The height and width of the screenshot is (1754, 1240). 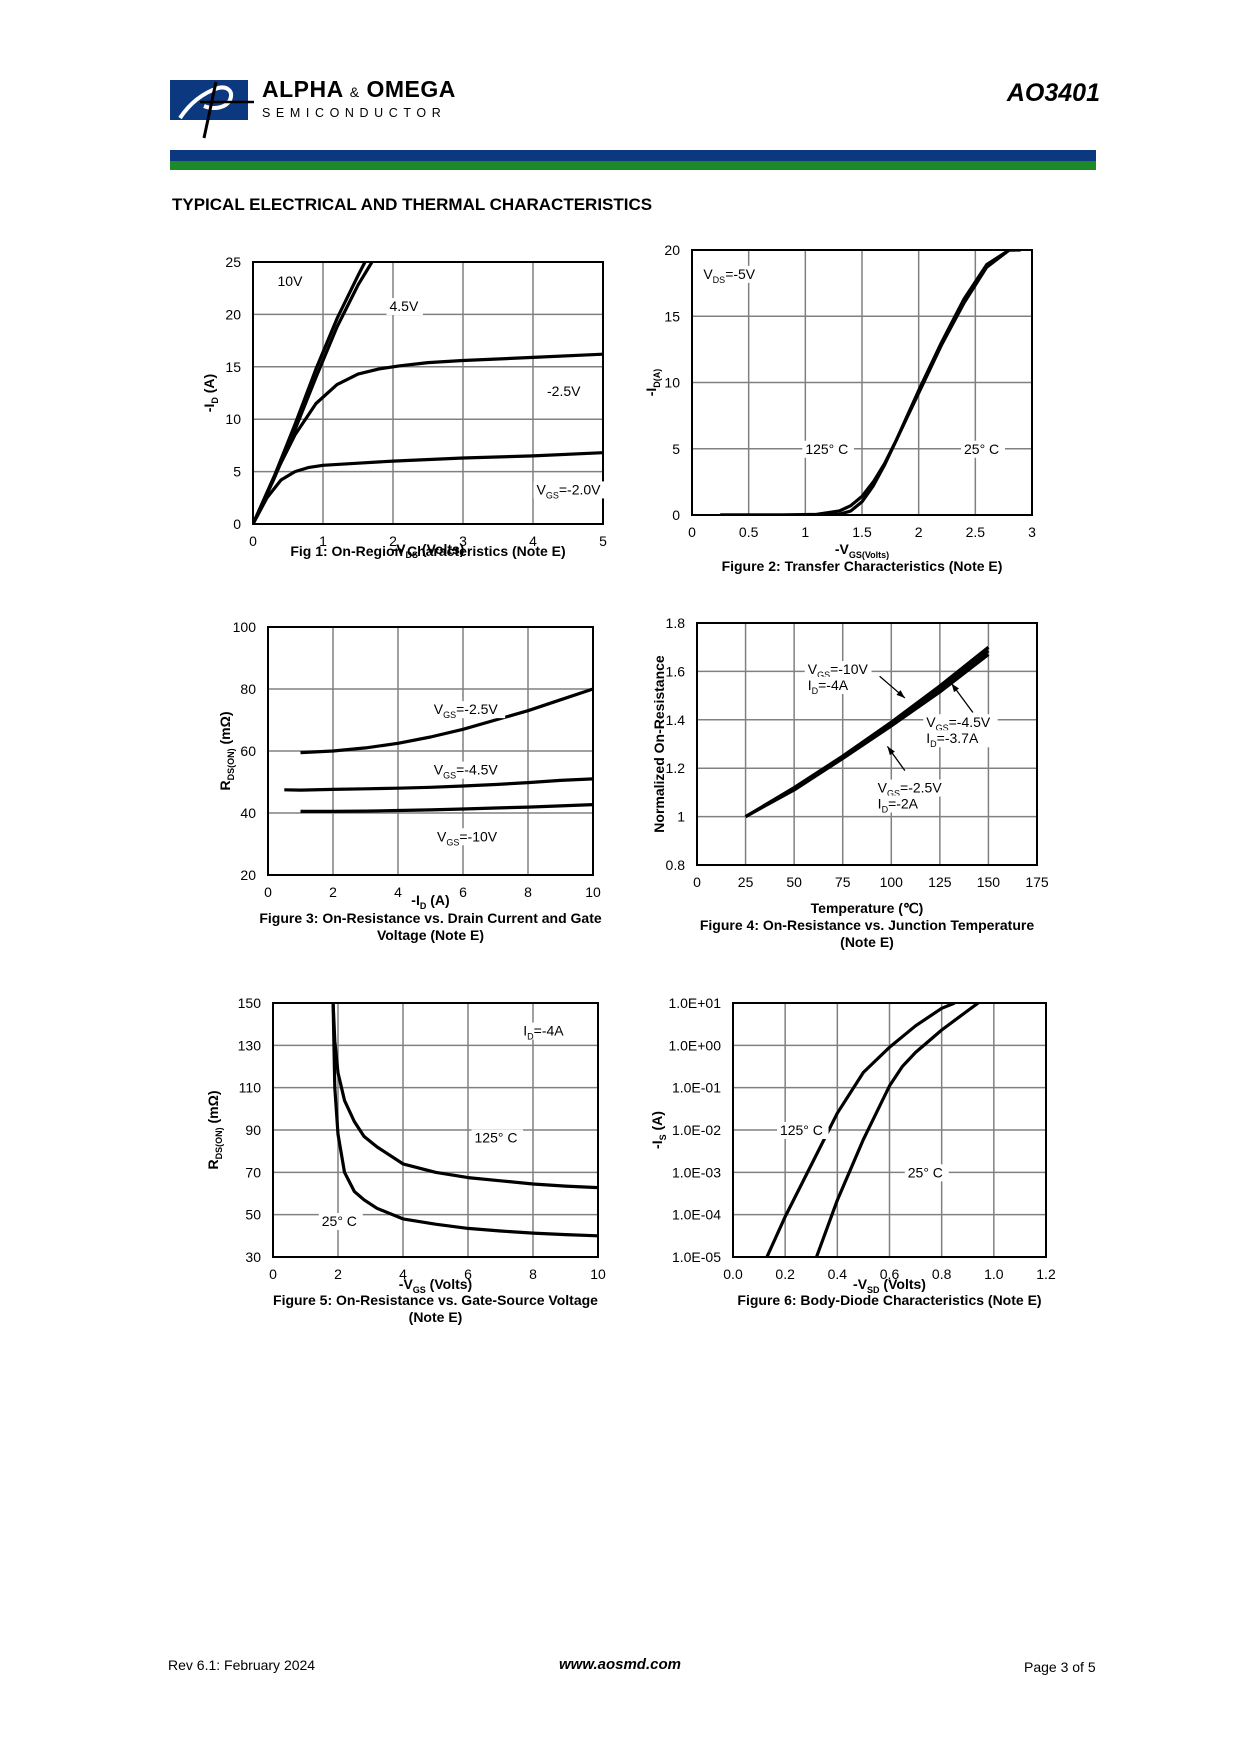 I want to click on series-label: 4.5V, so click(x=404, y=306).